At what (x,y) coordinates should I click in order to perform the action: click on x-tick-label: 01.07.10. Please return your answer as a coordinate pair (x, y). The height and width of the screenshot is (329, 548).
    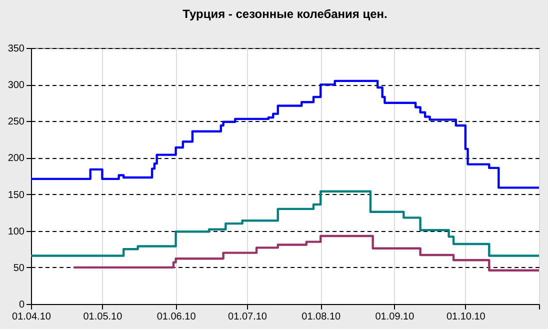
    Looking at the image, I should click on (248, 317).